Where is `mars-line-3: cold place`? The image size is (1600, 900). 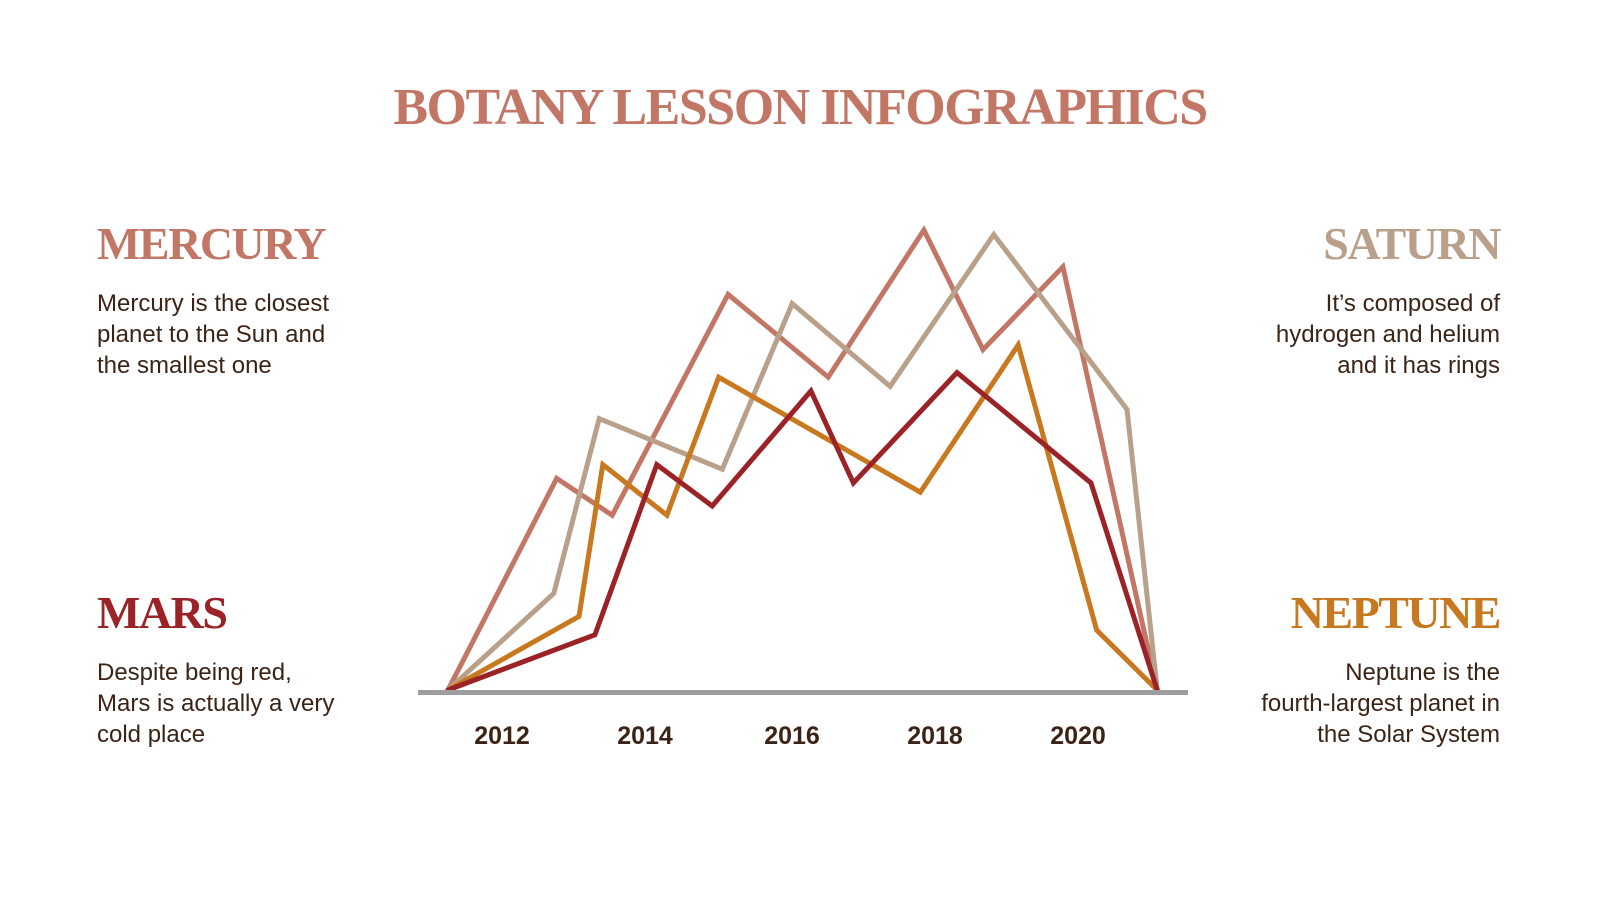 mars-line-3: cold place is located at coordinates (151, 734).